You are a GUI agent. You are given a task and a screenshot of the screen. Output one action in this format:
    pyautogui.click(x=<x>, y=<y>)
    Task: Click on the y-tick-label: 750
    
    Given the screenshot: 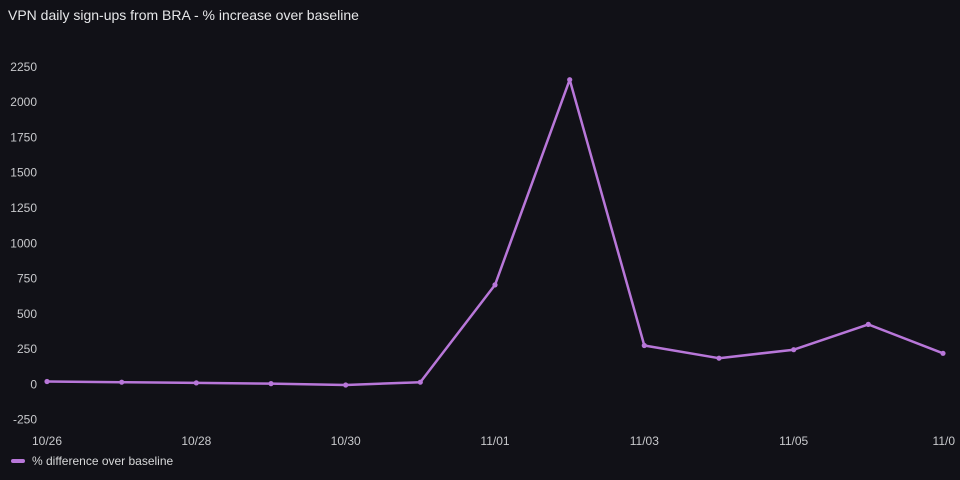 What is the action you would take?
    pyautogui.click(x=27, y=279)
    